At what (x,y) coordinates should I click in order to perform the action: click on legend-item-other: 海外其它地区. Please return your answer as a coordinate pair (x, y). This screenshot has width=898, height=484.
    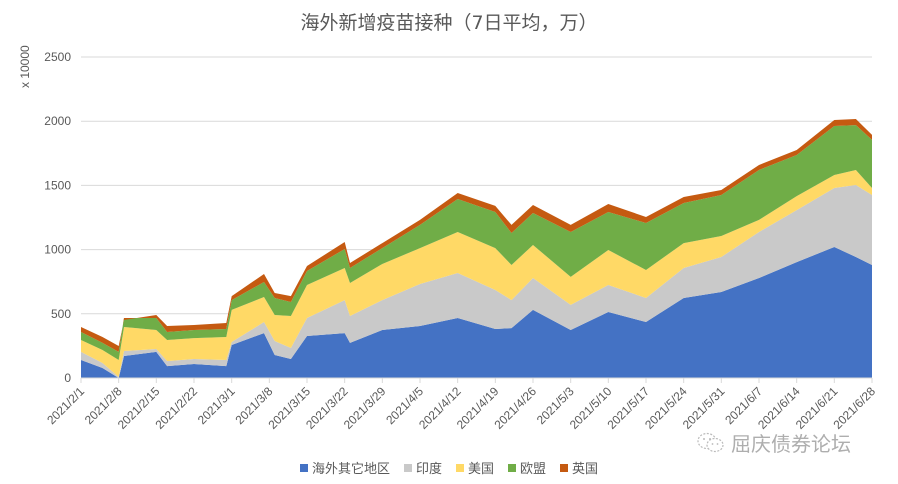
    Looking at the image, I should click on (344, 467).